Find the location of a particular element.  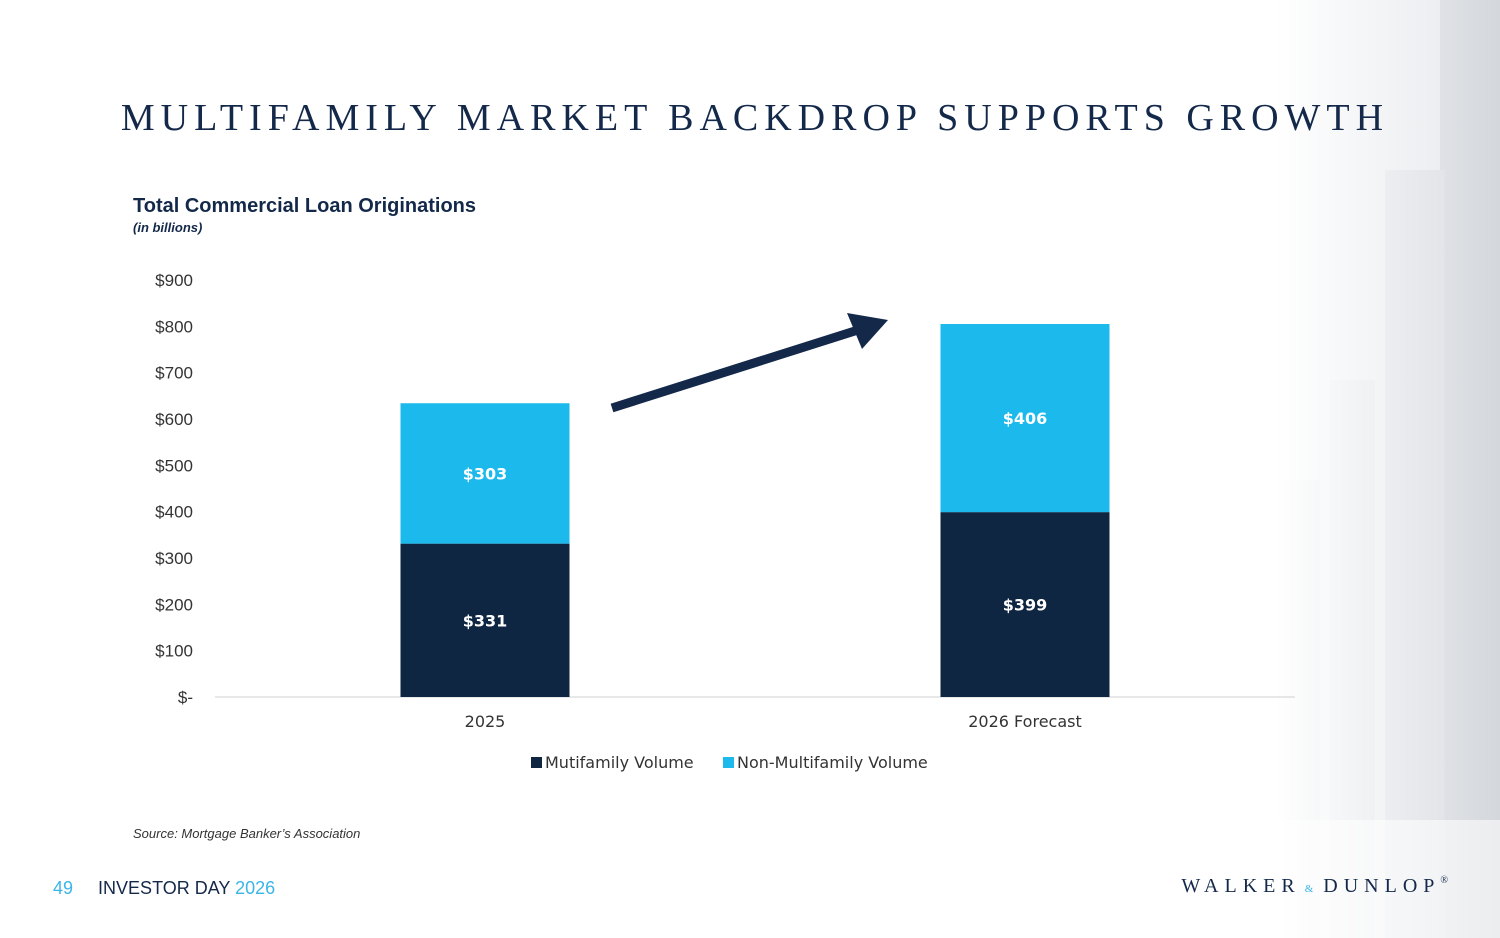

y-tick-label: $800 is located at coordinates (174, 326).